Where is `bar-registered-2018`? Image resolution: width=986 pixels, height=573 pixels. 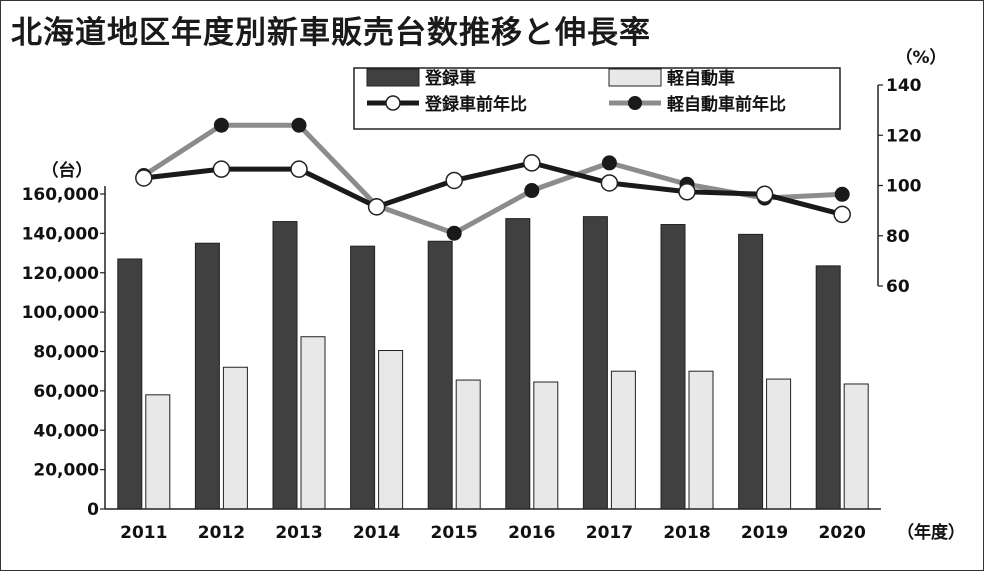 bar-registered-2018 is located at coordinates (673, 367).